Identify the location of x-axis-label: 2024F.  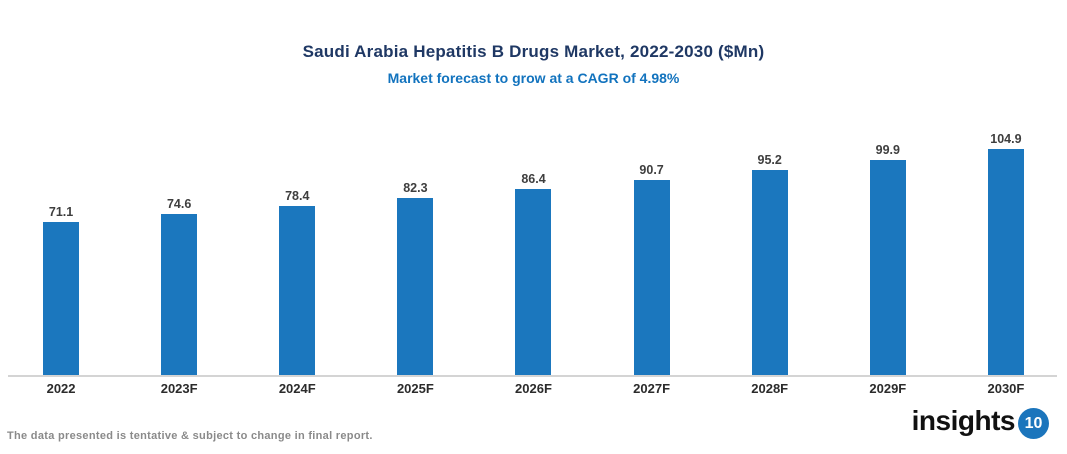
(297, 388).